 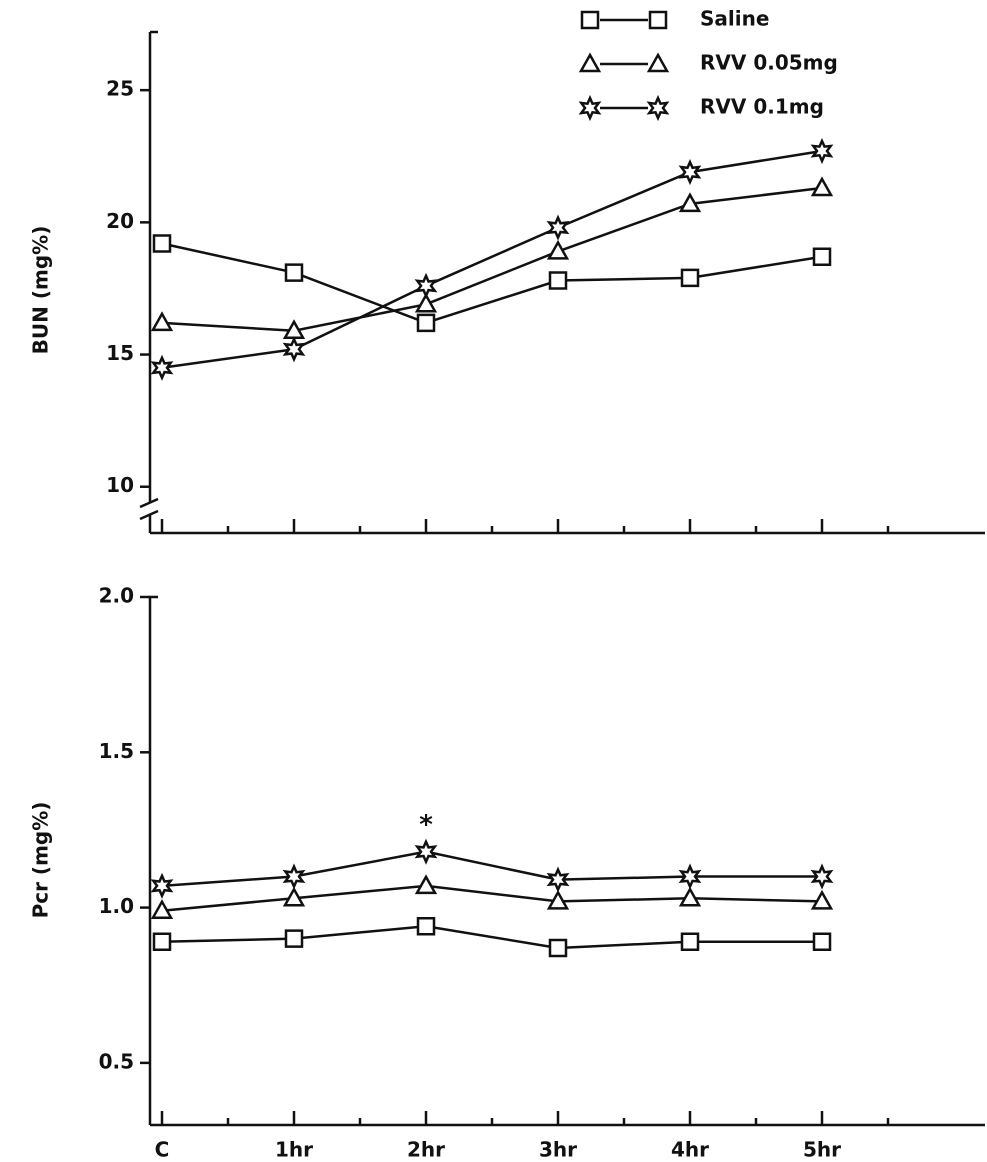 What do you see at coordinates (116, 906) in the screenshot?
I see `y-tick-label: 1.0` at bounding box center [116, 906].